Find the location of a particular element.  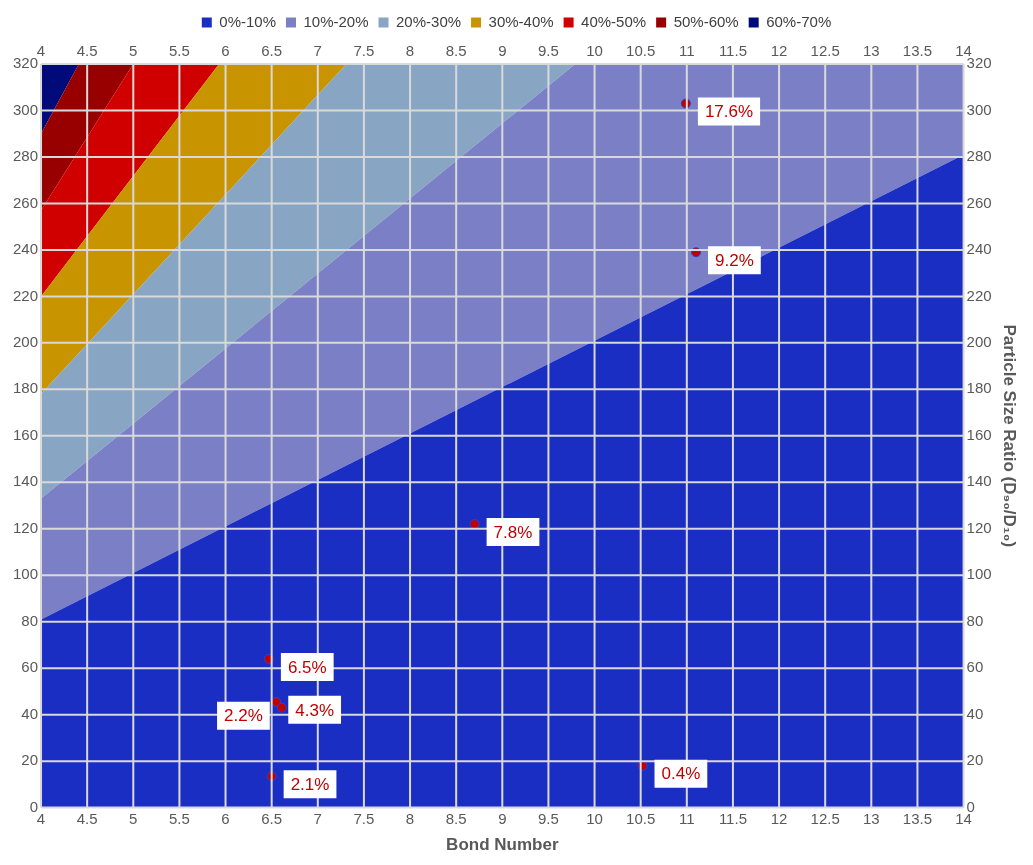

y2-tick-label: 40 is located at coordinates (975, 713).